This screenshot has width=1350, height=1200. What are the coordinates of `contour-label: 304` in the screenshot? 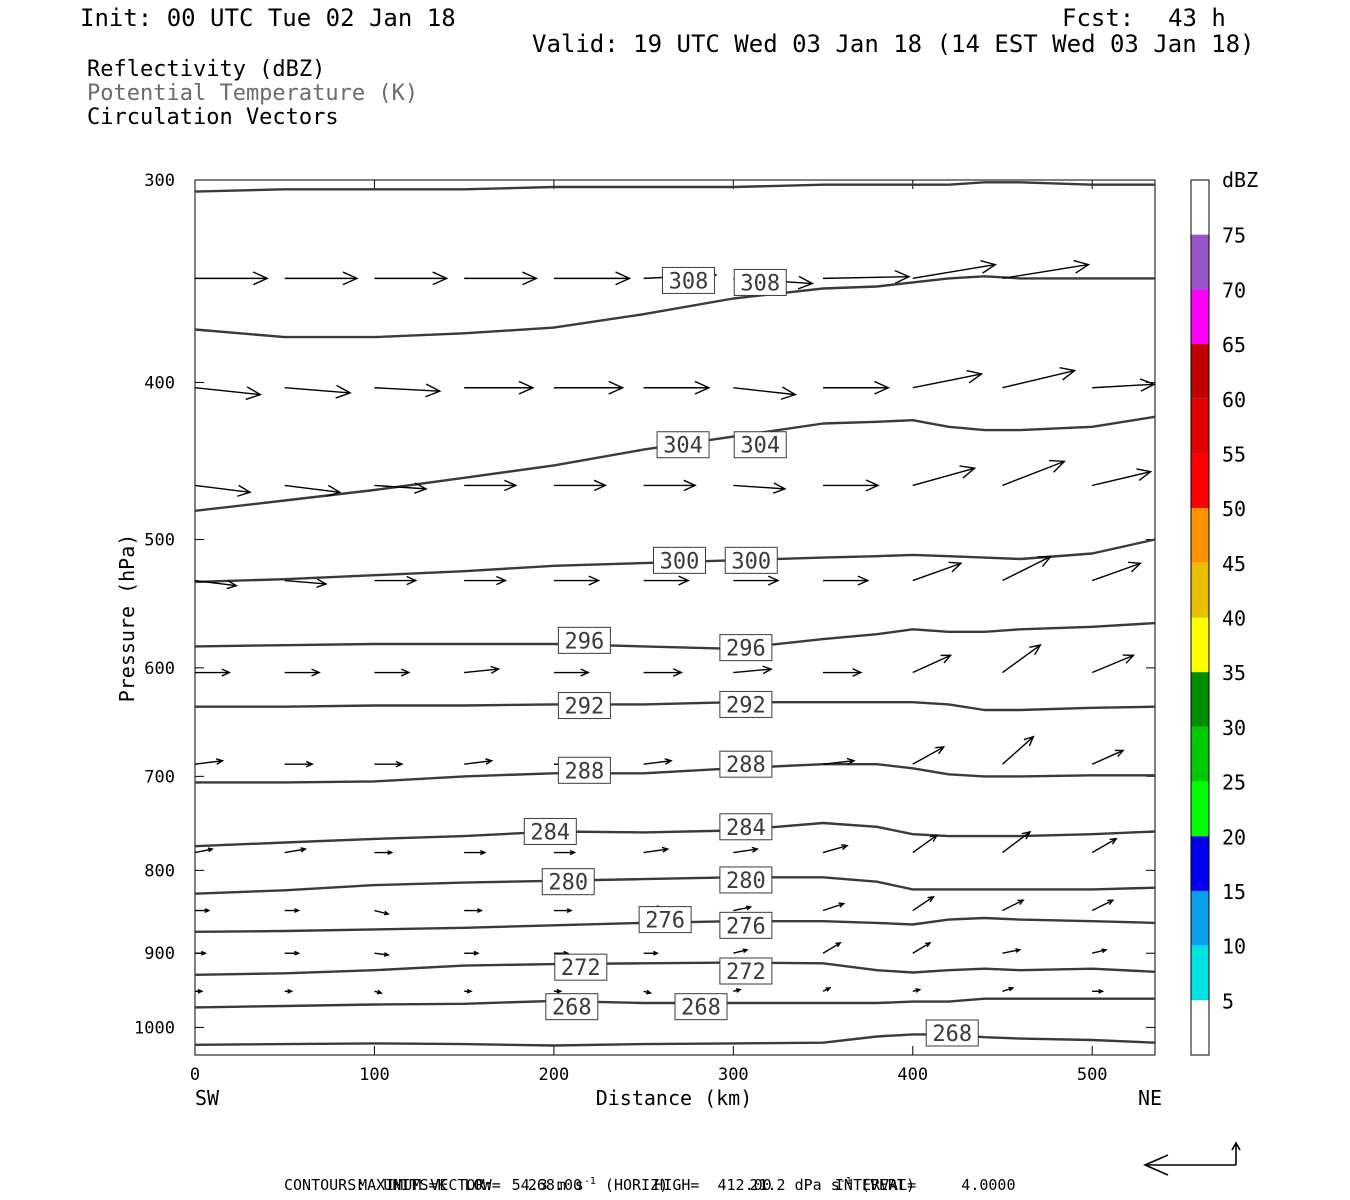 It's located at (683, 446).